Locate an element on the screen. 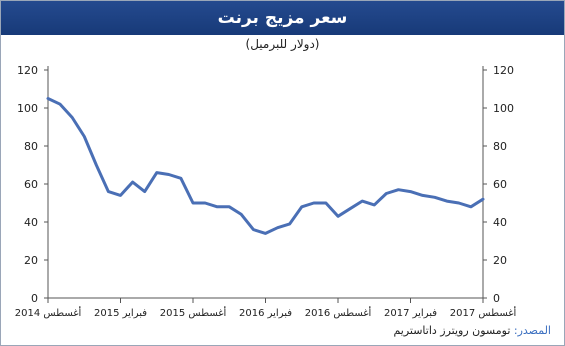 This screenshot has width=565, height=346. x-tick-label-2: أغسطس 2015 is located at coordinates (193, 312).